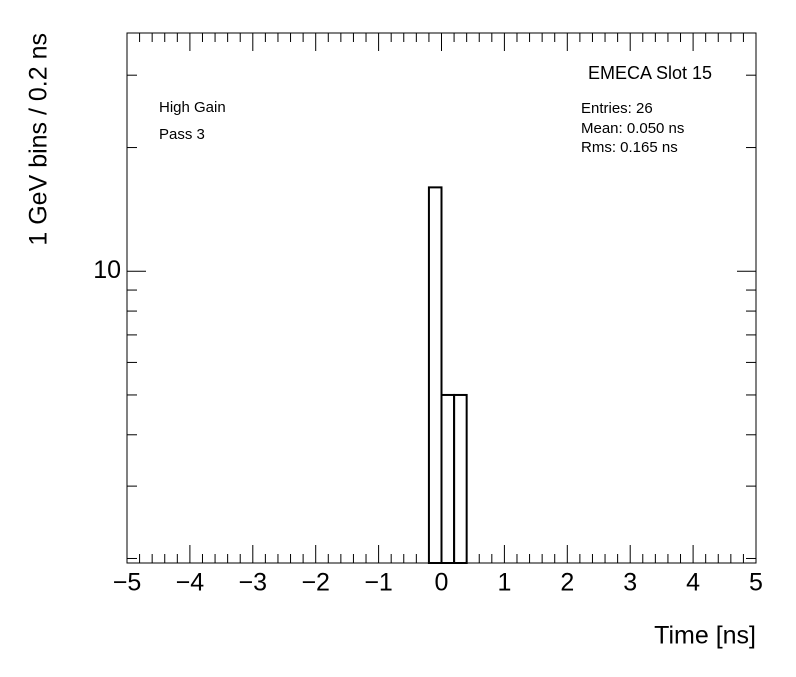  I want to click on x-tick-label: 0, so click(442, 583).